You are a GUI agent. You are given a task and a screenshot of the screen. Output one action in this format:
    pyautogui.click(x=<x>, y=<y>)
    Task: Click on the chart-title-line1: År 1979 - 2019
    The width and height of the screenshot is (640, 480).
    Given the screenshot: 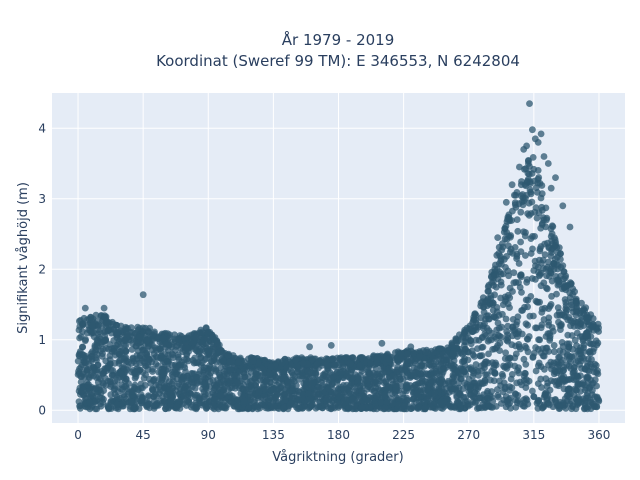 What is the action you would take?
    pyautogui.click(x=338, y=39)
    